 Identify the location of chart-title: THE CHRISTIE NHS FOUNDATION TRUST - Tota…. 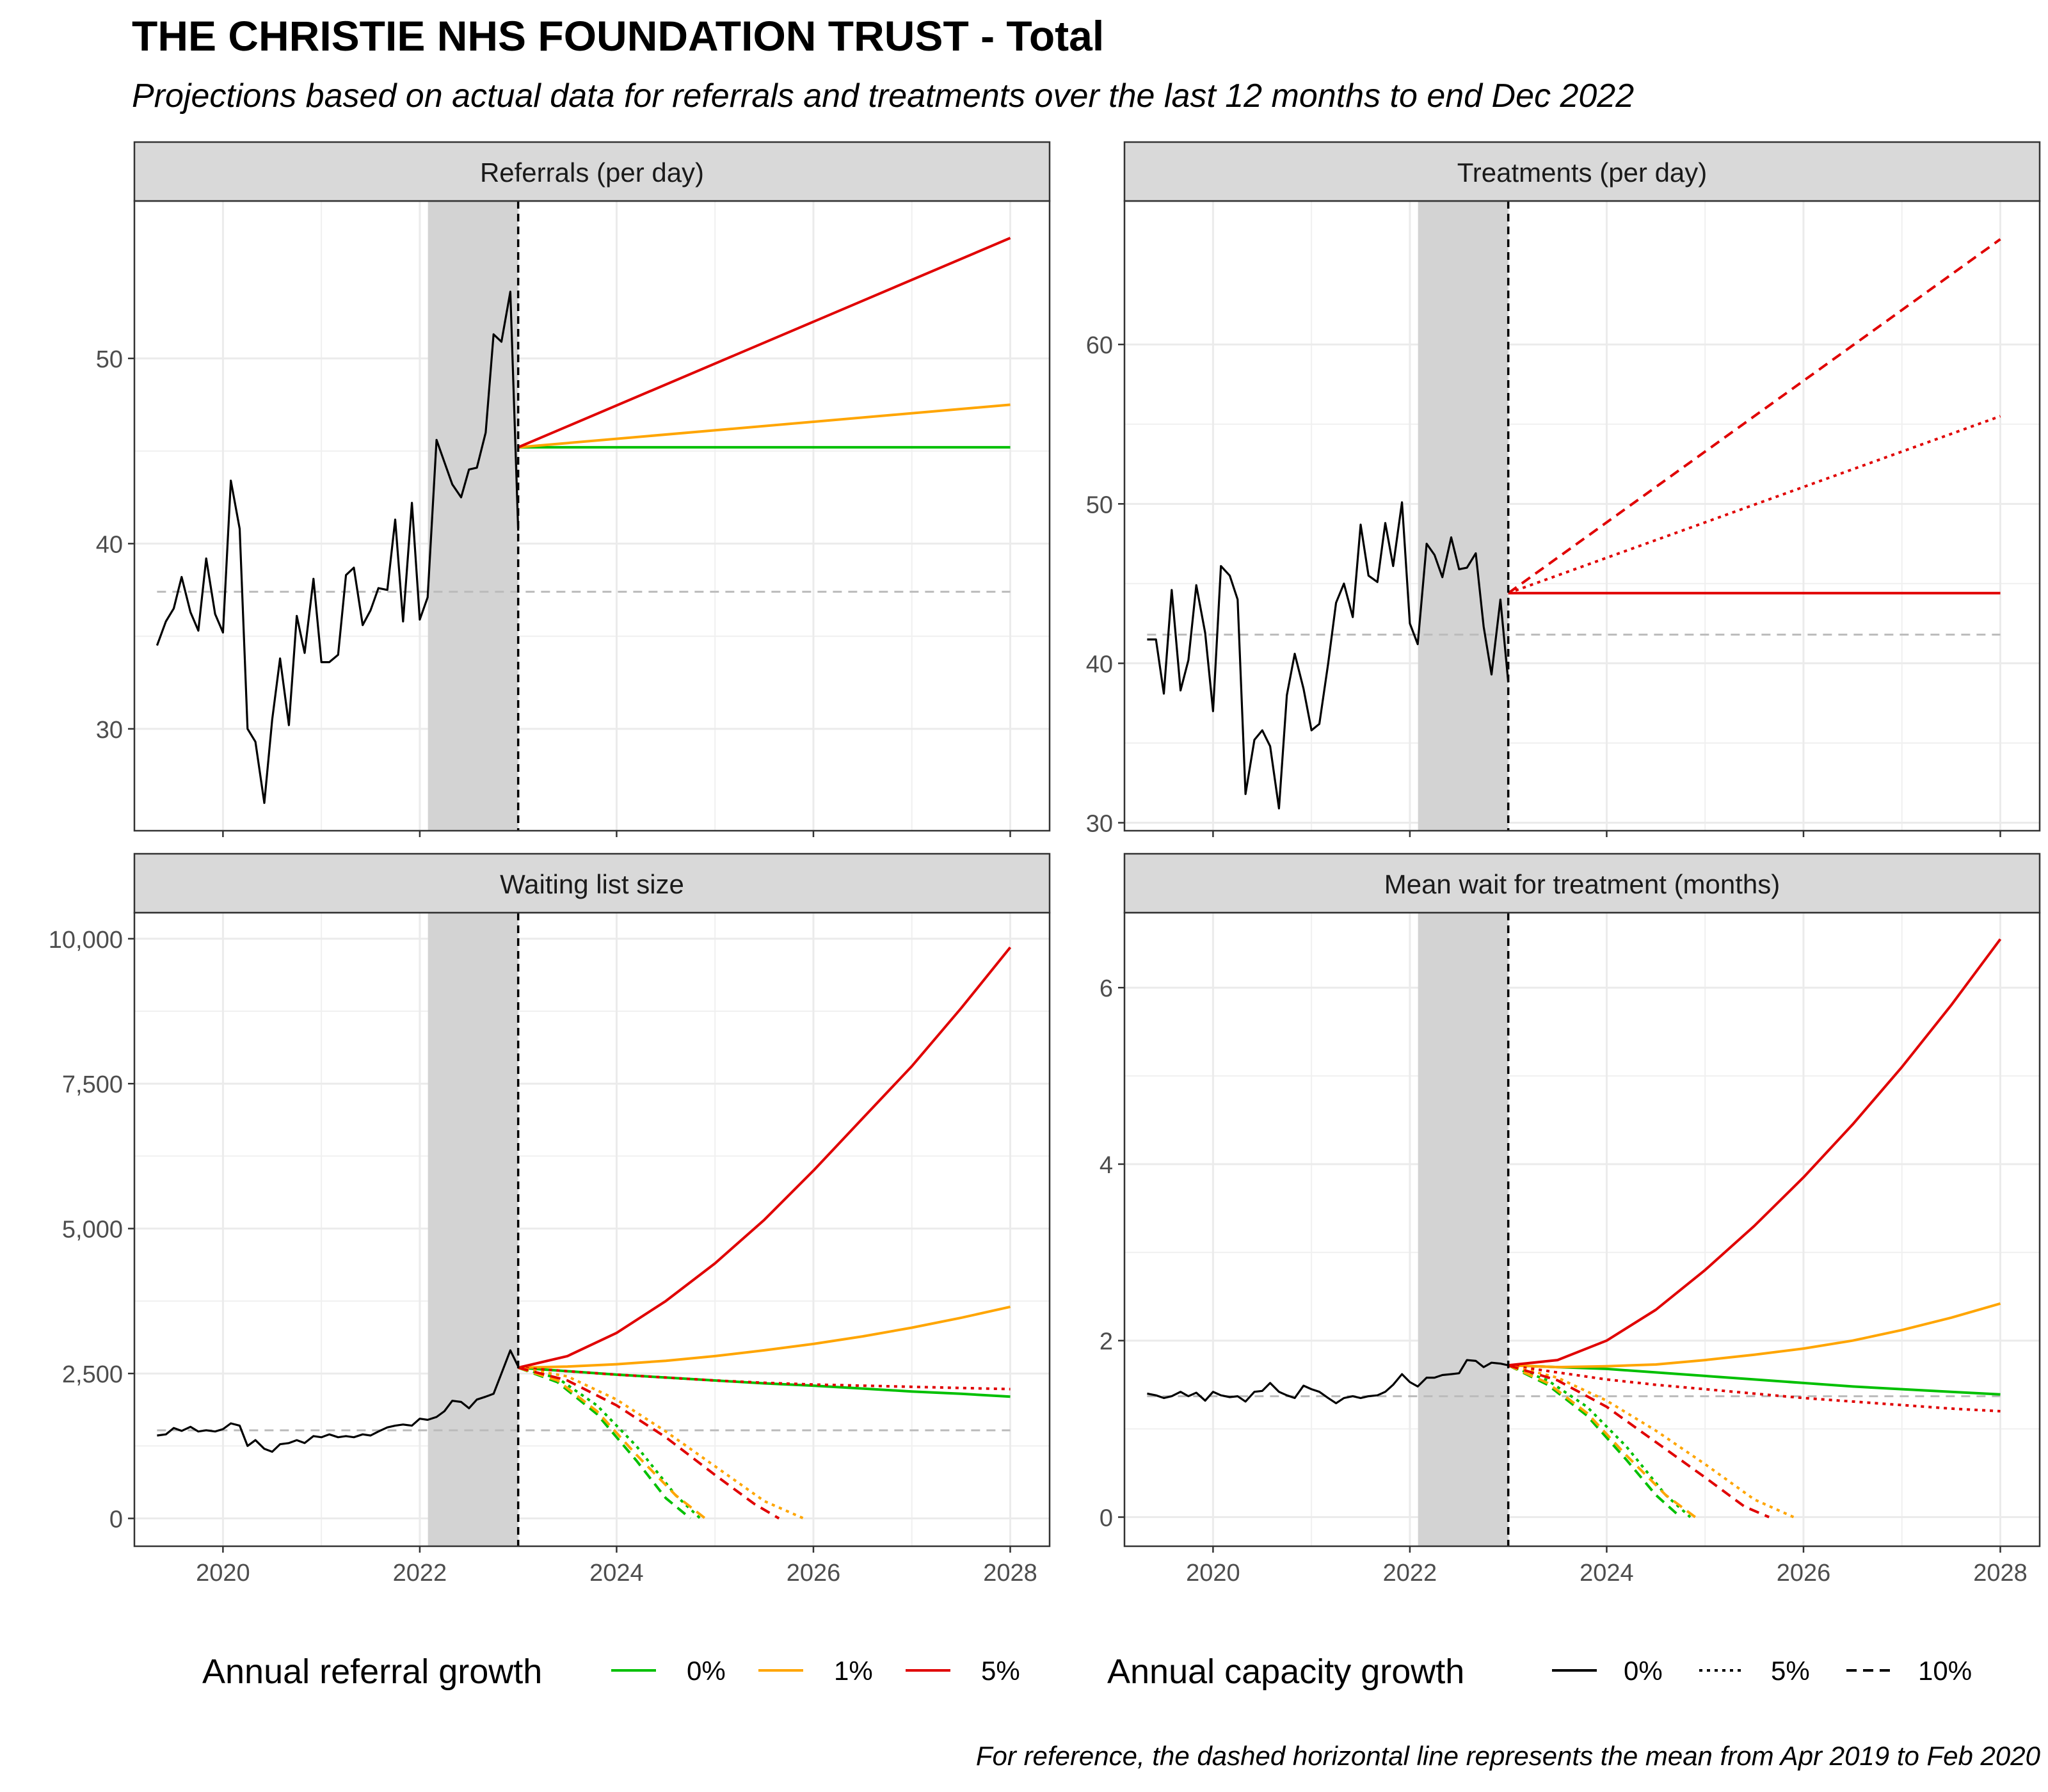
(618, 36).